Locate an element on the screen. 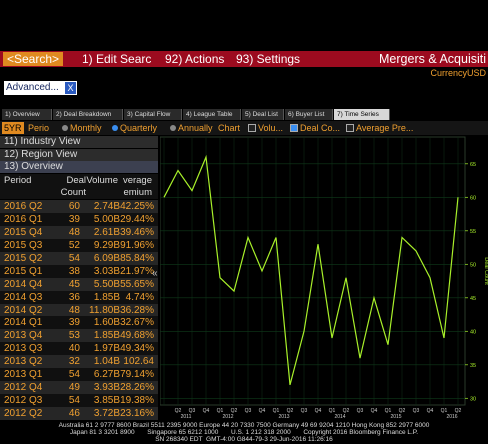  table-cell: 3.93B is located at coordinates (106, 388).